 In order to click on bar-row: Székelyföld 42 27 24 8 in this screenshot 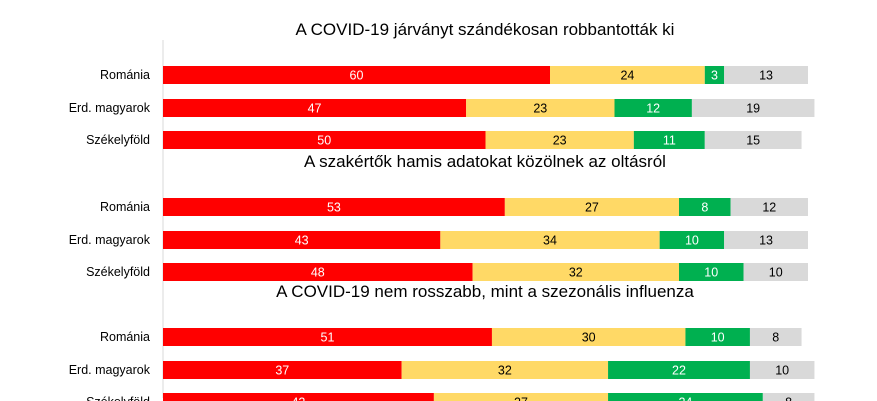, I will do `click(450, 397)`.